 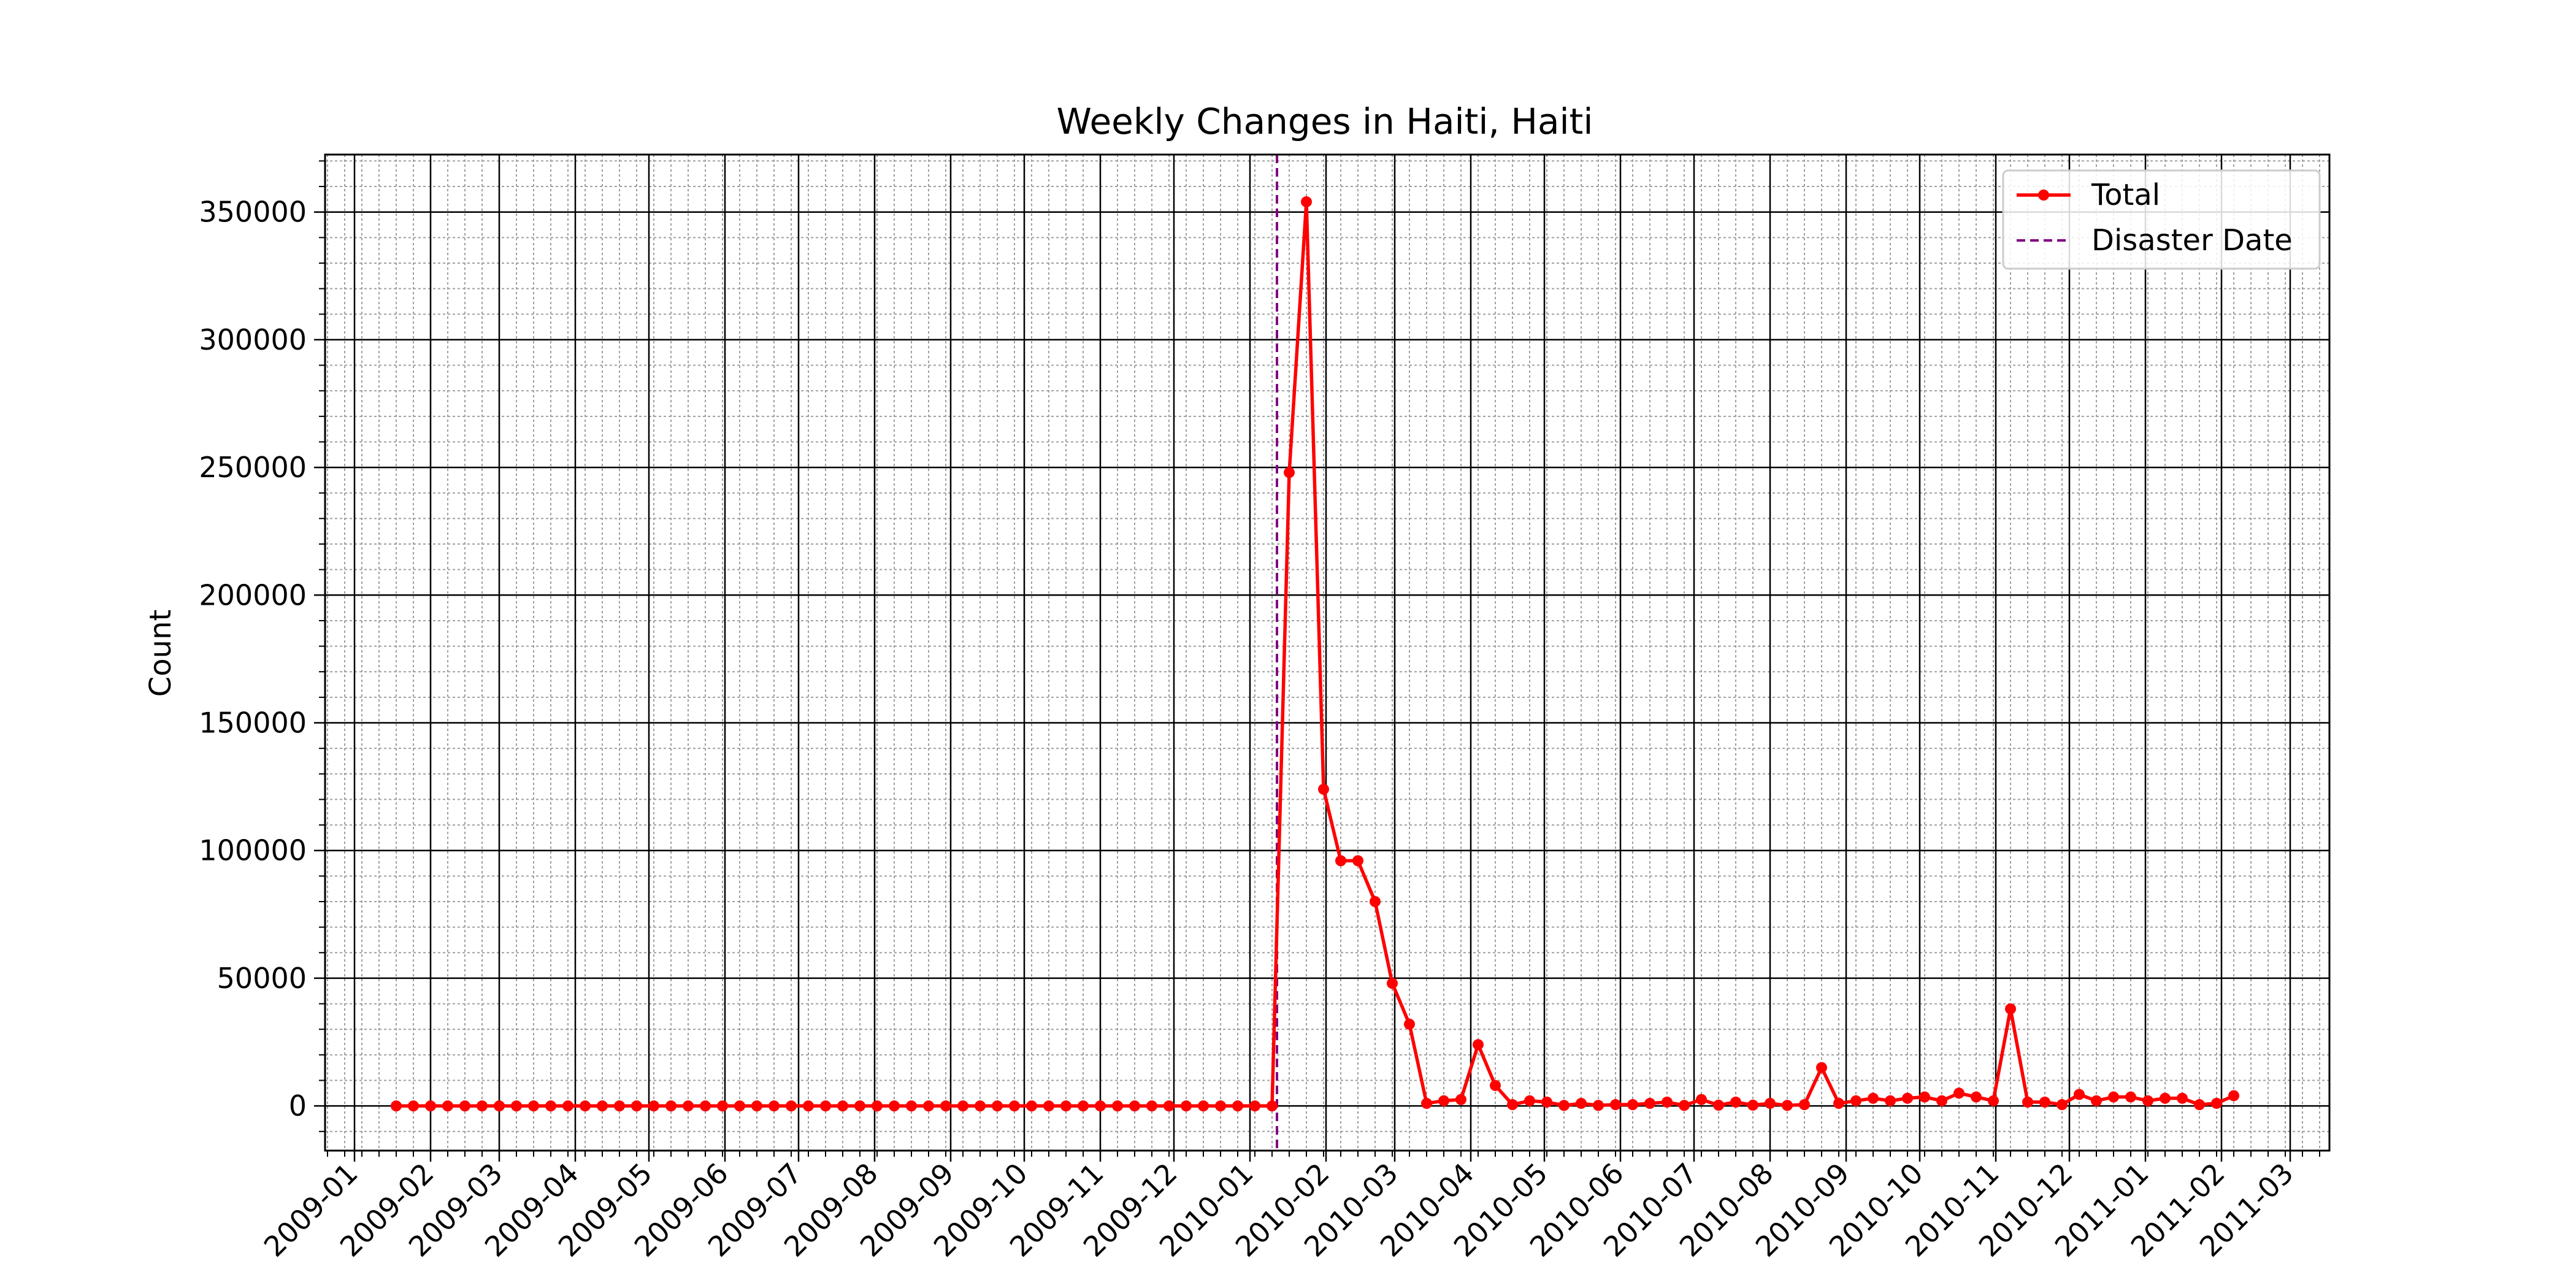 I want to click on y-tick-label: 350000, so click(x=253, y=212).